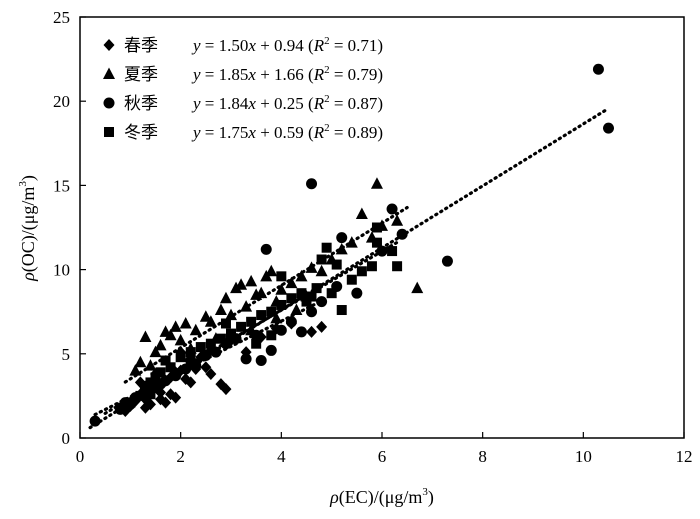 The width and height of the screenshot is (700, 519). Describe the element at coordinates (141, 133) in the screenshot. I see `legend-series-name: 冬季` at that location.